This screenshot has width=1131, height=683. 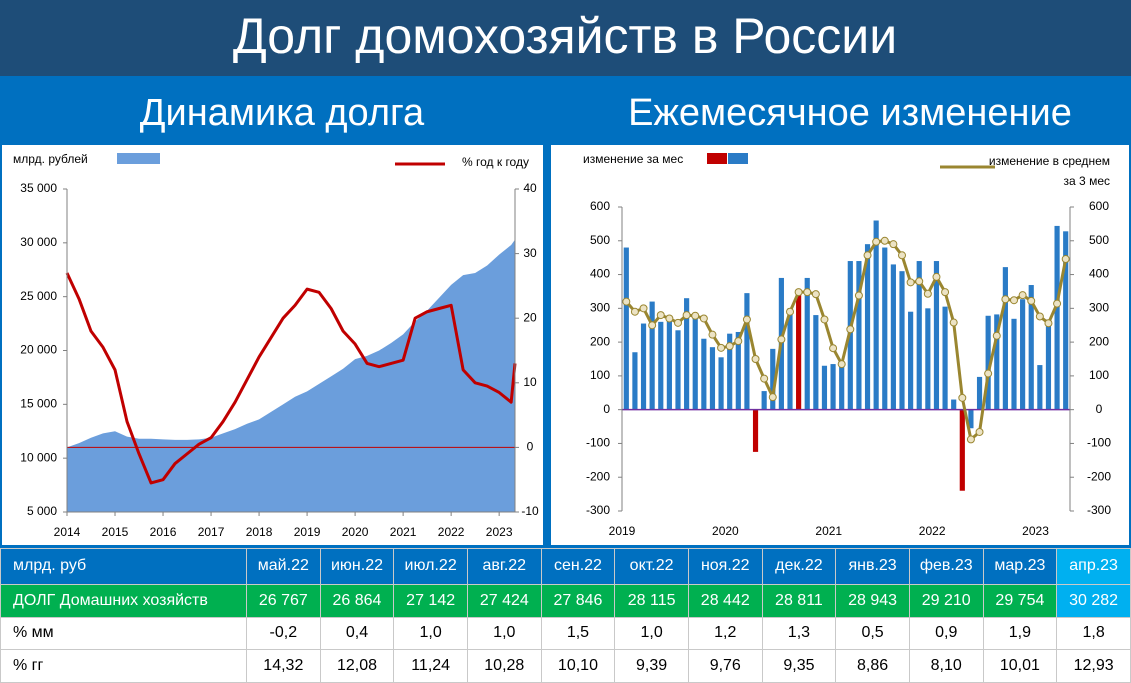 What do you see at coordinates (530, 317) in the screenshot?
I see `y2-tick-label: 20` at bounding box center [530, 317].